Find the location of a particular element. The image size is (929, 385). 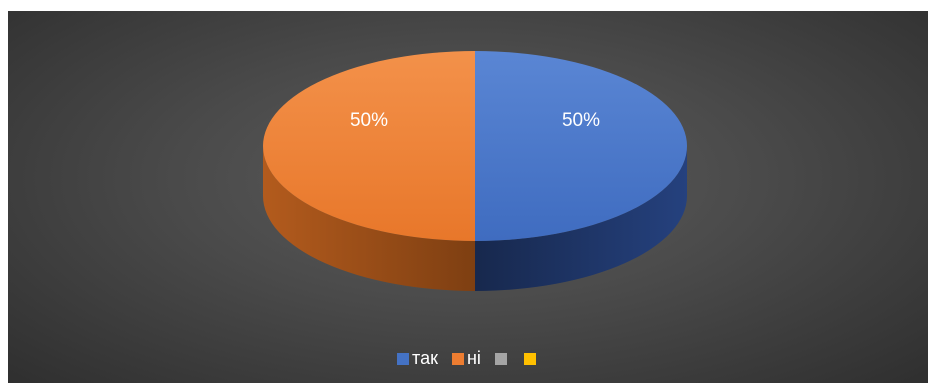

data-labels: 50% 50% is located at coordinates (475, 120).